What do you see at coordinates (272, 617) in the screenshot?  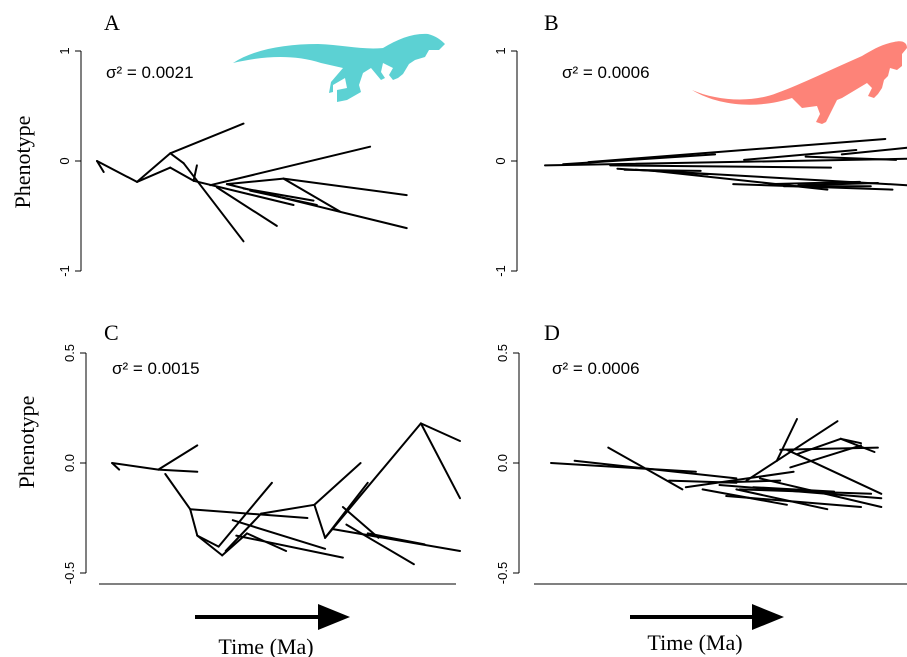 I see `time-arrow-left` at bounding box center [272, 617].